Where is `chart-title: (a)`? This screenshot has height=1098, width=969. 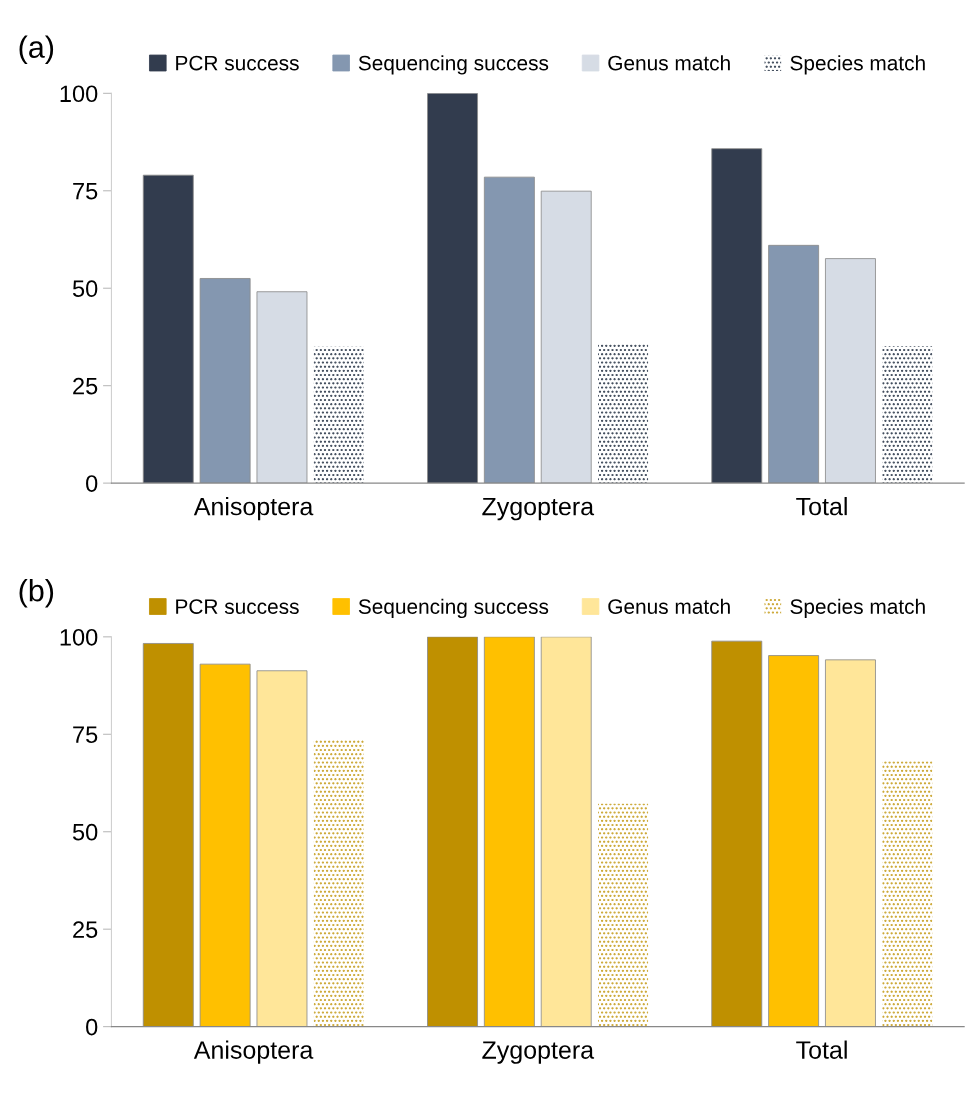 chart-title: (a) is located at coordinates (36, 50).